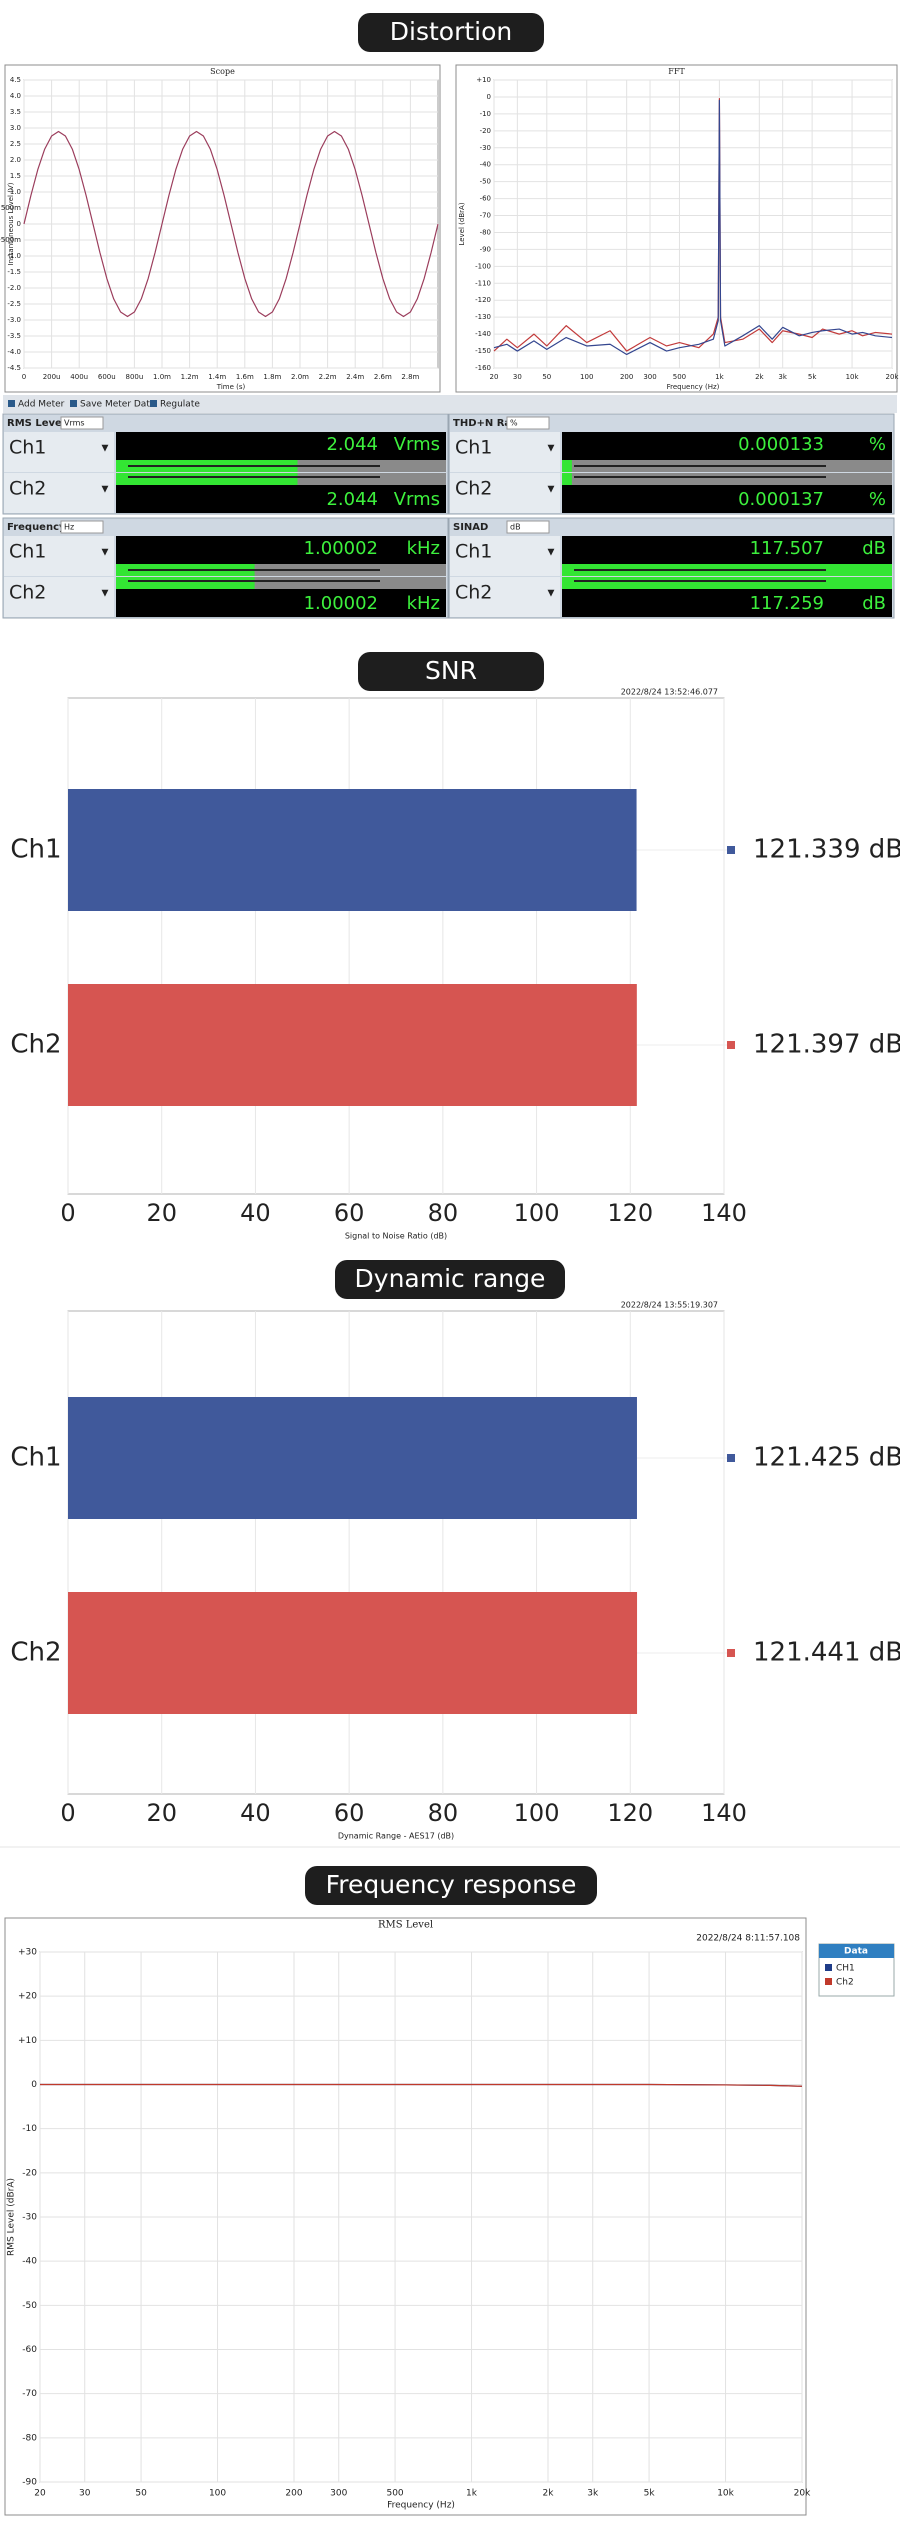 The image size is (900, 2525). I want to click on y-tick-label: -70, so click(485, 216).